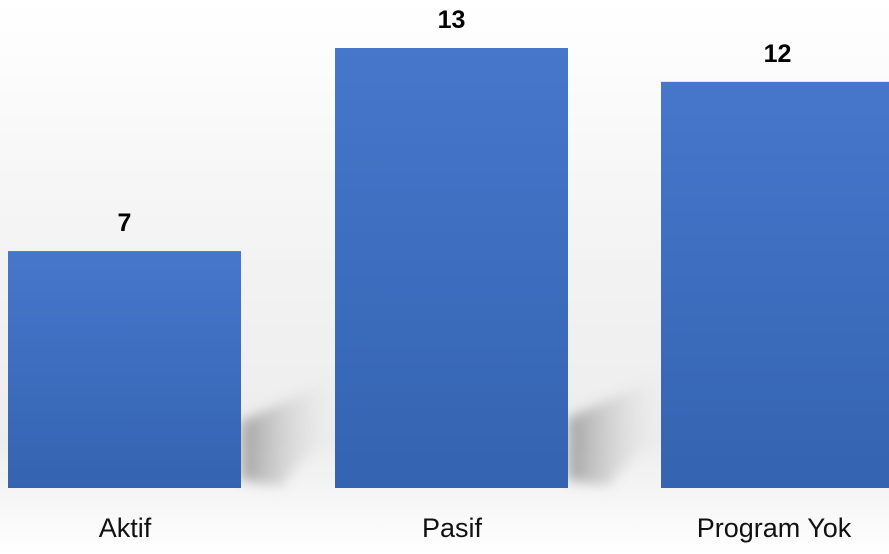  I want to click on data-label: 13, so click(452, 20).